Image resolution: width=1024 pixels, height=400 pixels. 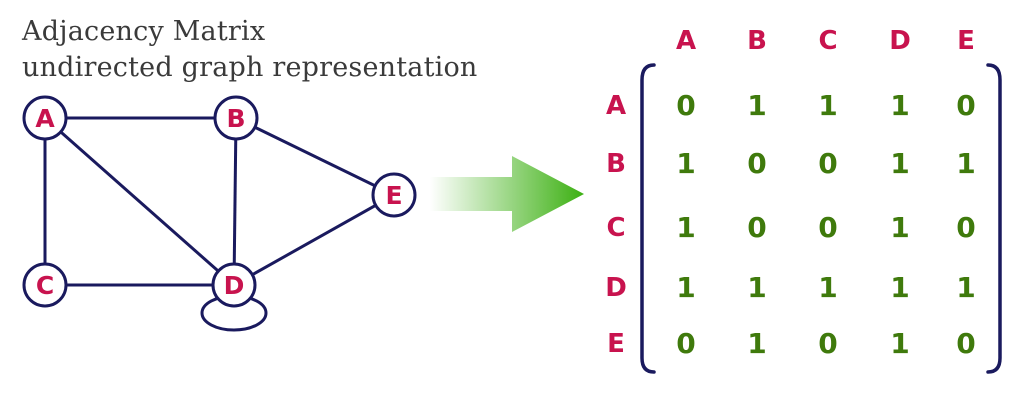 What do you see at coordinates (616, 344) in the screenshot?
I see `matrix-row-header: E` at bounding box center [616, 344].